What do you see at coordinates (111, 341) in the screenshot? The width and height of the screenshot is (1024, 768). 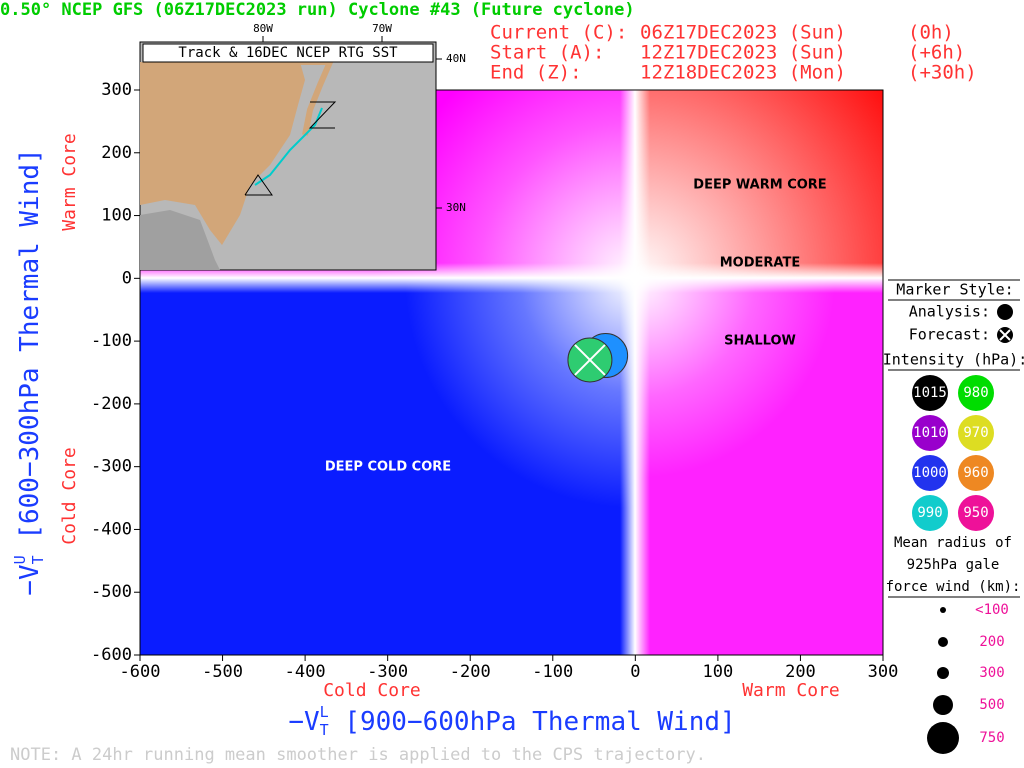 I see `y-tick-label: -100` at bounding box center [111, 341].